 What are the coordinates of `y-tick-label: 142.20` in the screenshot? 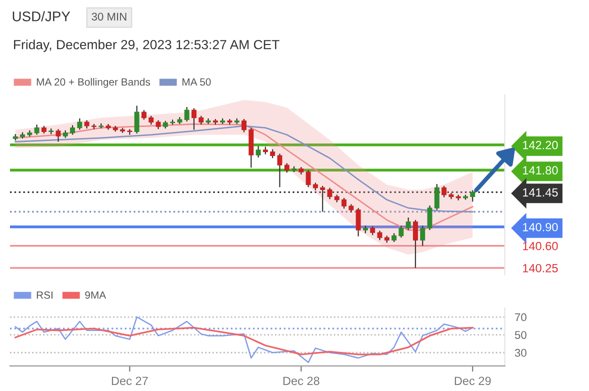 It's located at (540, 145).